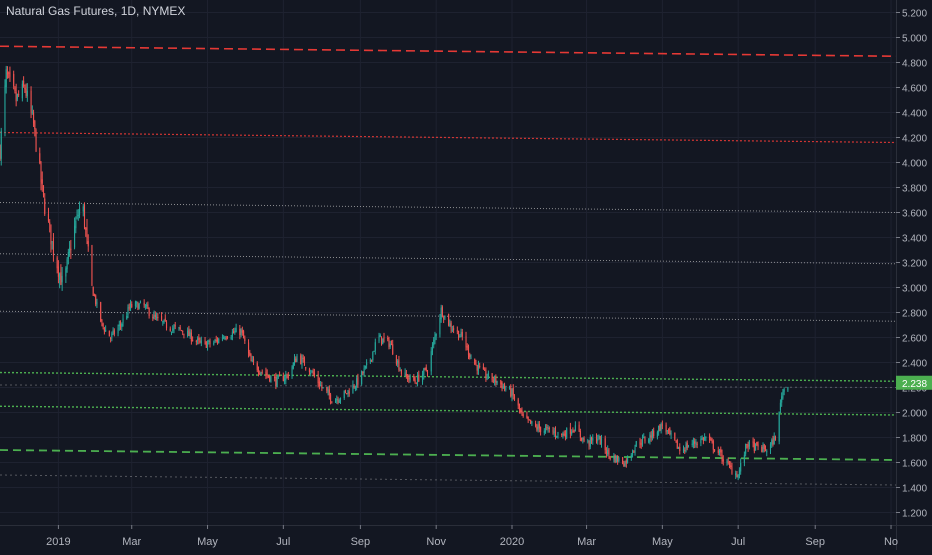 The height and width of the screenshot is (555, 932). What do you see at coordinates (914, 89) in the screenshot?
I see `y-tick-label: 4.600` at bounding box center [914, 89].